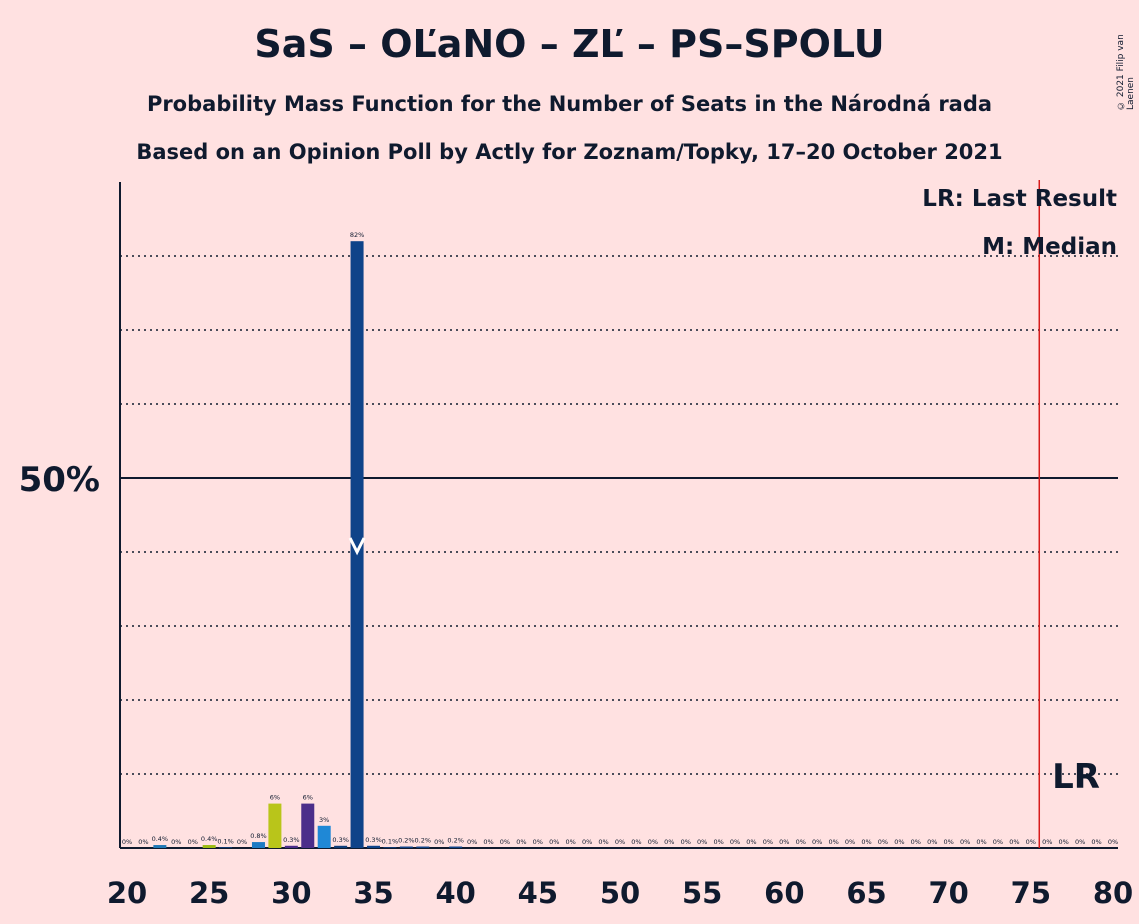 This screenshot has height=924, width=1139. What do you see at coordinates (801, 842) in the screenshot?
I see `data-label-seats-61: 0%` at bounding box center [801, 842].